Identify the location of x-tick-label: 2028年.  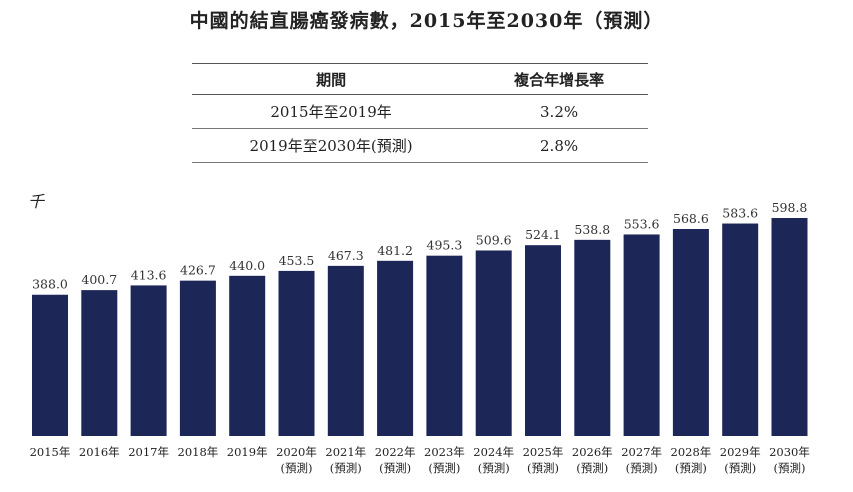
(691, 452).